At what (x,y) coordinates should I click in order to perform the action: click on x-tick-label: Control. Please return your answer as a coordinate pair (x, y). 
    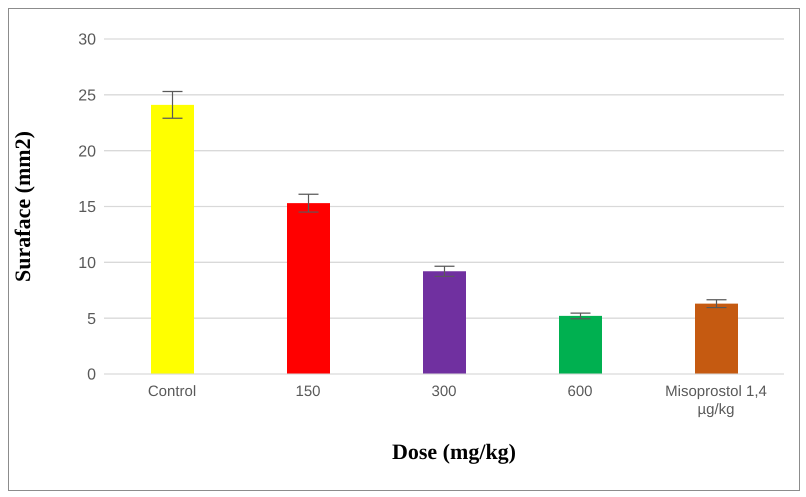
    Looking at the image, I should click on (172, 391).